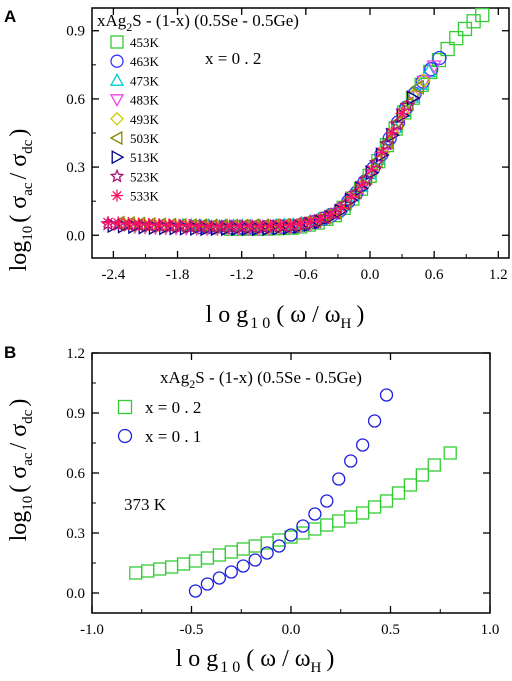 The image size is (512, 681). What do you see at coordinates (117, 42) in the screenshot?
I see `panel-a-legend-marker-453K` at bounding box center [117, 42].